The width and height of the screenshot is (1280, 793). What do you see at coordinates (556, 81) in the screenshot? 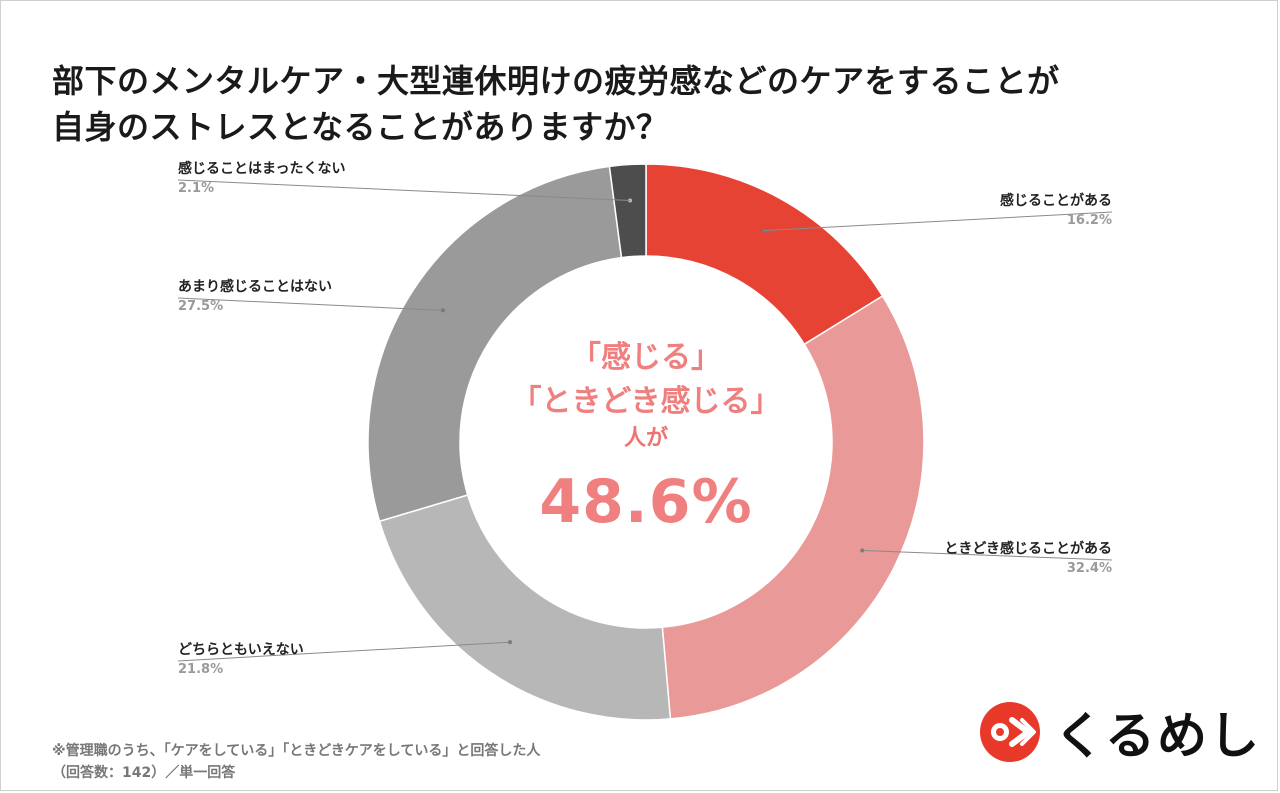
I see `title-line-1: 部下のメンタルケア・大型連休明けの疲労感などのケアをすることが` at bounding box center [556, 81].